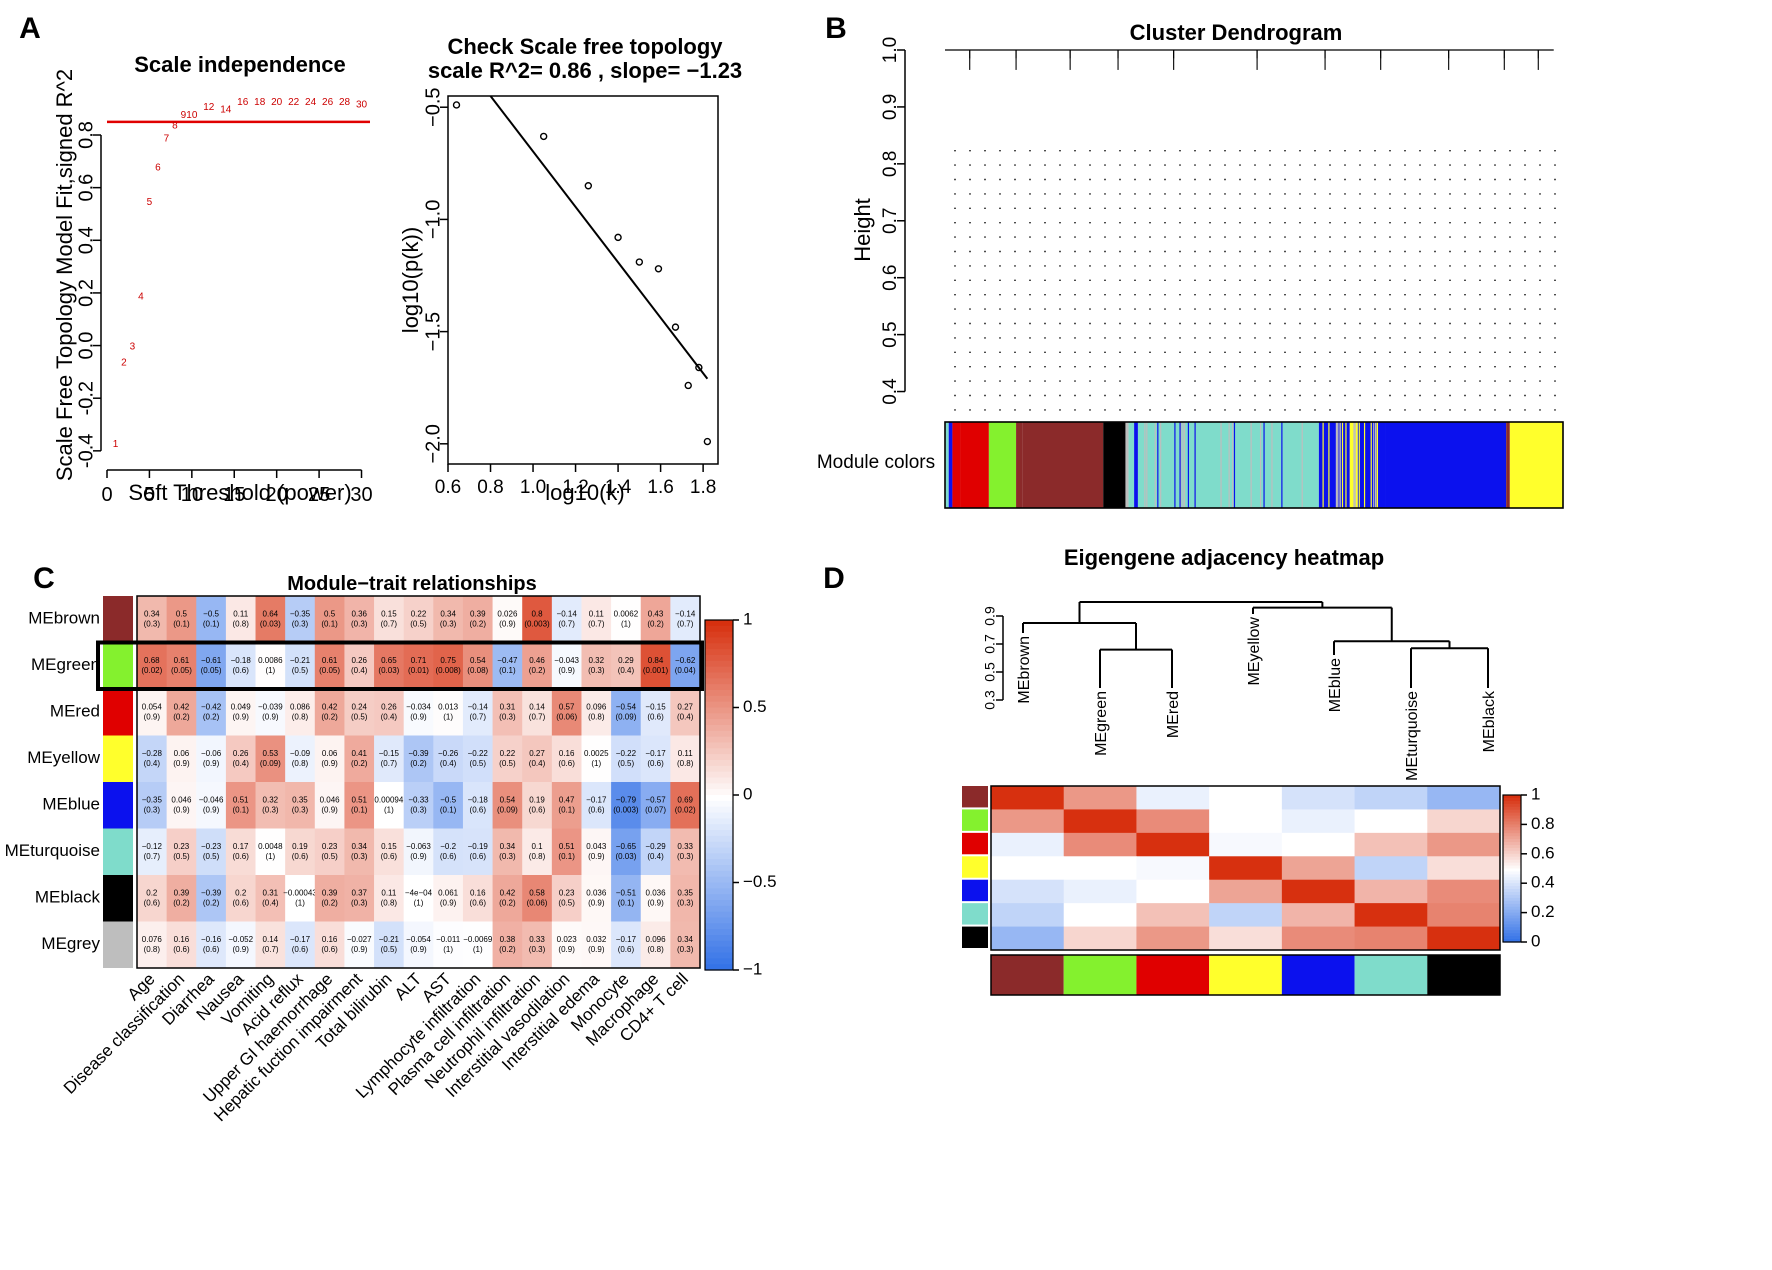  I want to click on adjacency-frame, so click(1245, 868).